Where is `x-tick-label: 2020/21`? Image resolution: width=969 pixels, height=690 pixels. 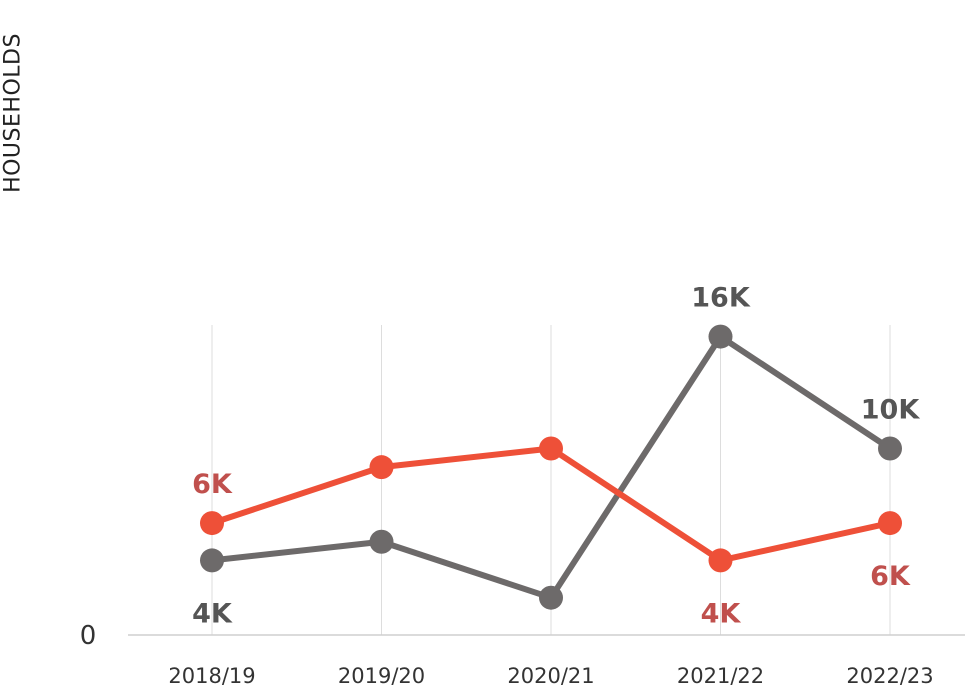
x-tick-label: 2020/21 is located at coordinates (550, 676).